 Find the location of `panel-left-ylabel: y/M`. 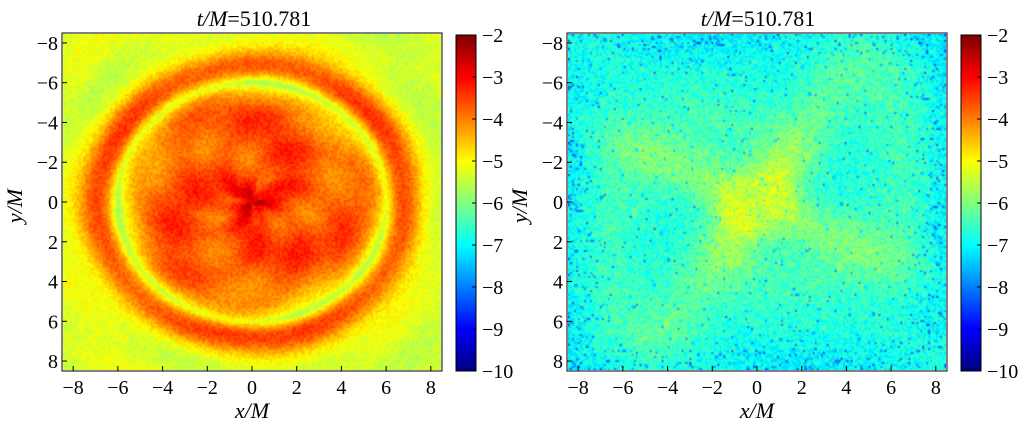

panel-left-ylabel: y/M is located at coordinates (14, 206).